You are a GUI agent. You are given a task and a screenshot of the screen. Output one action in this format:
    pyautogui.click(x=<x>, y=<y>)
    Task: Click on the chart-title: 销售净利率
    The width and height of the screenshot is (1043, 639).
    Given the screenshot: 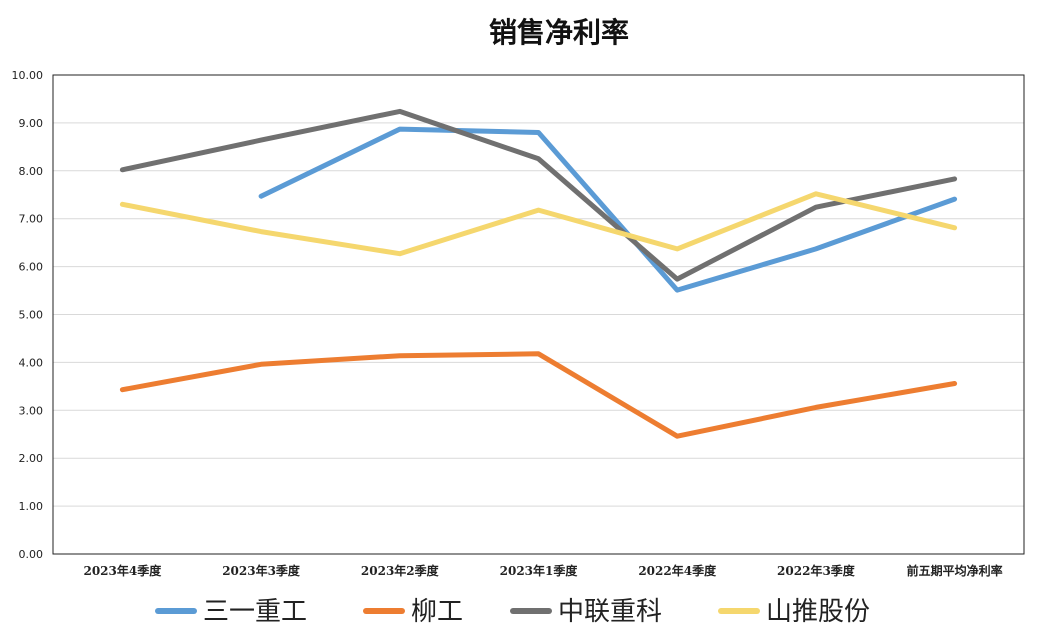 What is the action you would take?
    pyautogui.click(x=559, y=32)
    